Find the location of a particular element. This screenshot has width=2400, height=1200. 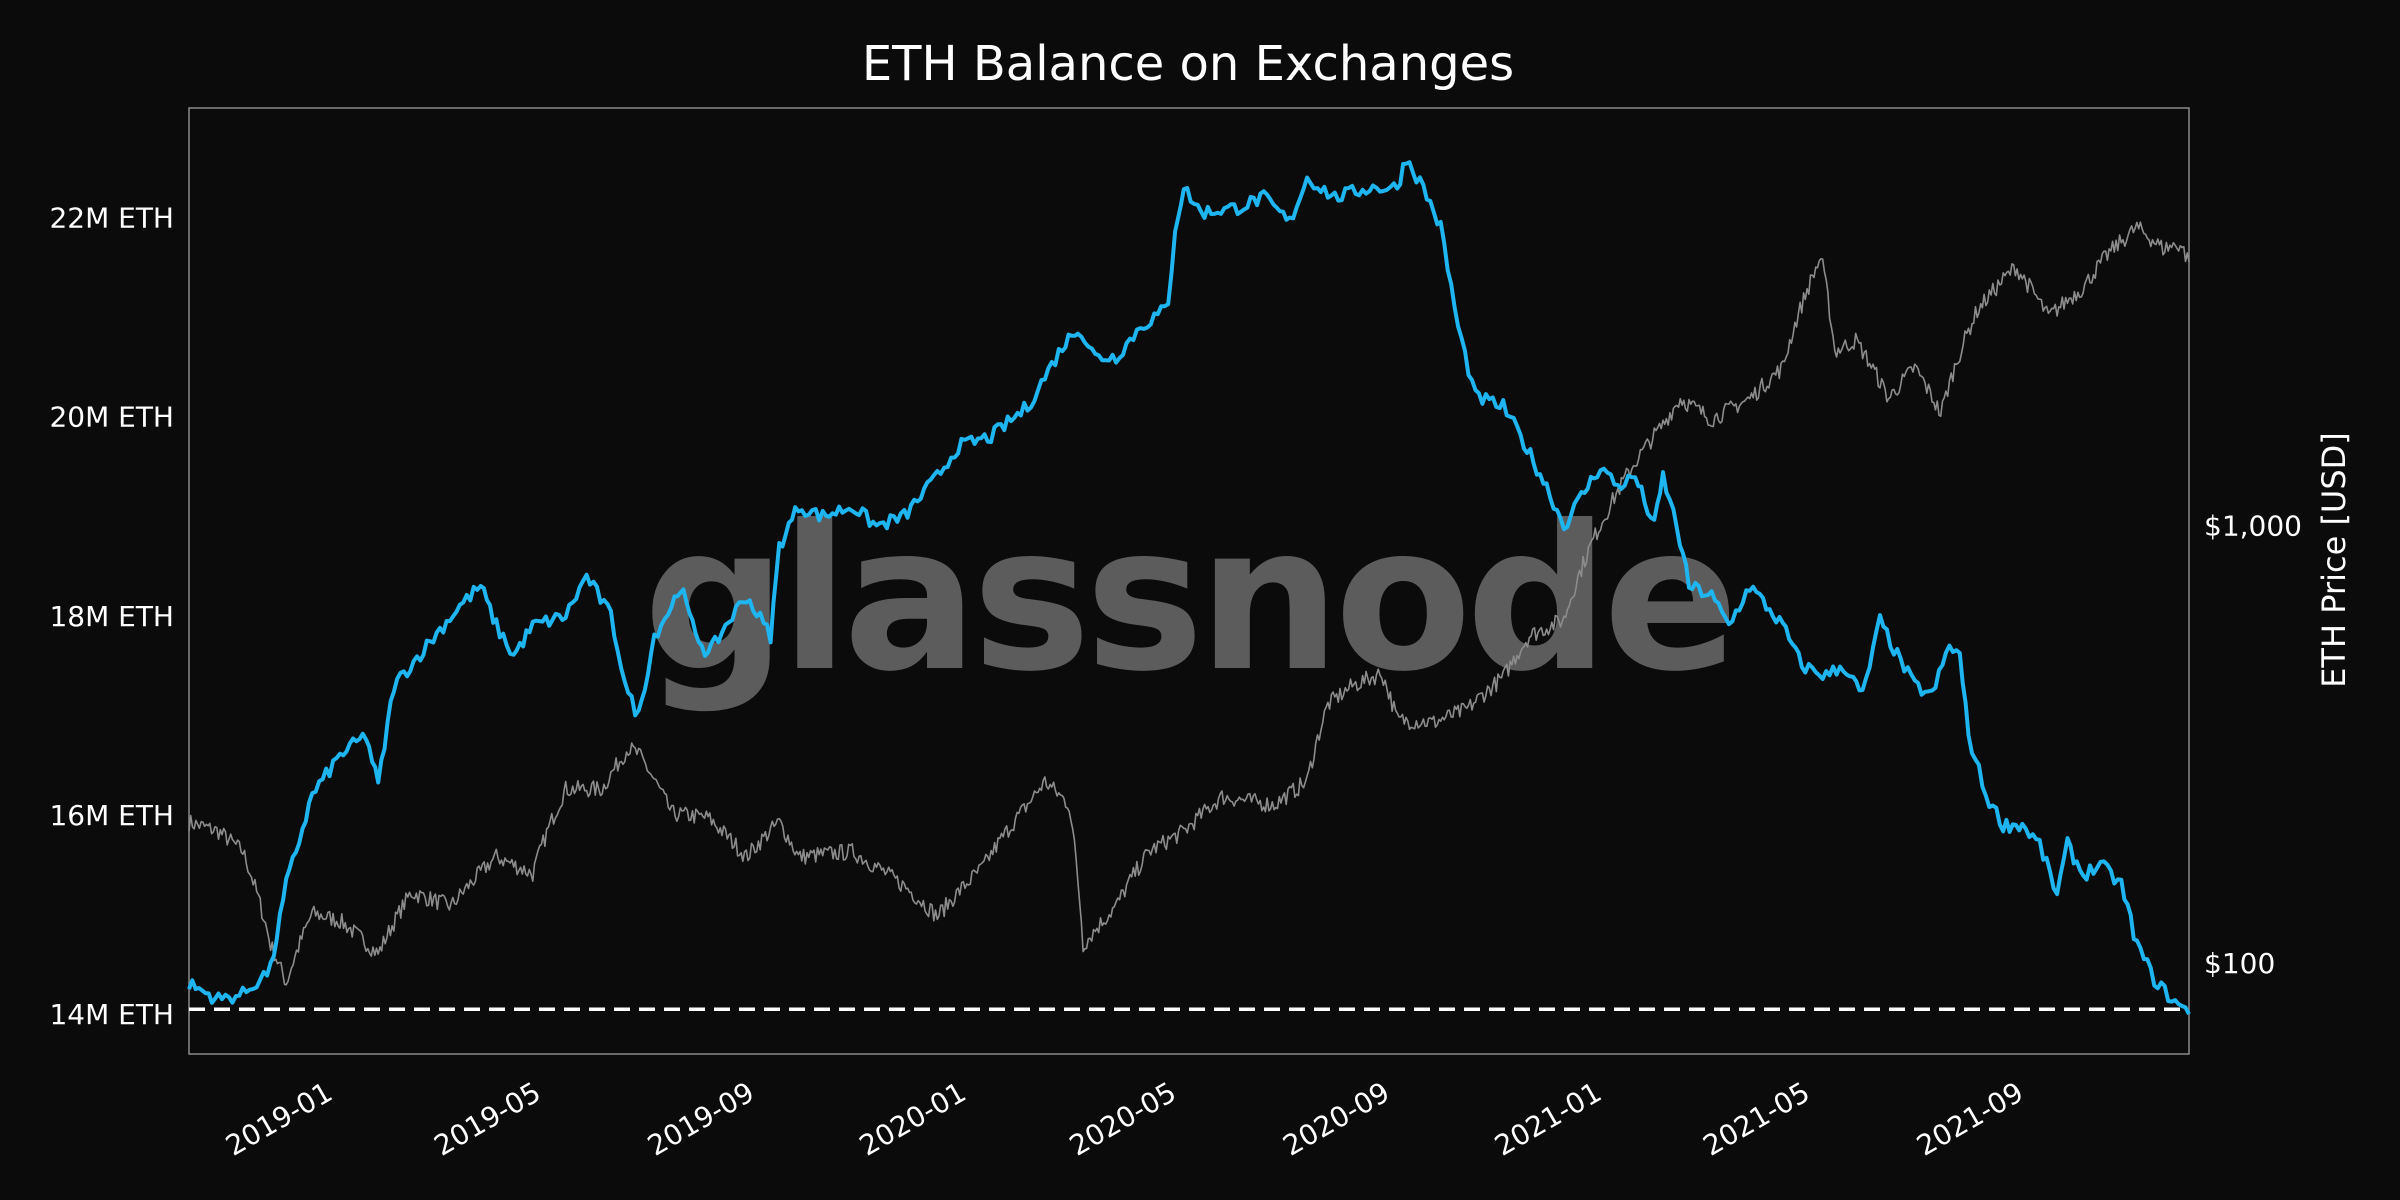

y-left-tick-label: 14M ETH is located at coordinates (111, 1014).